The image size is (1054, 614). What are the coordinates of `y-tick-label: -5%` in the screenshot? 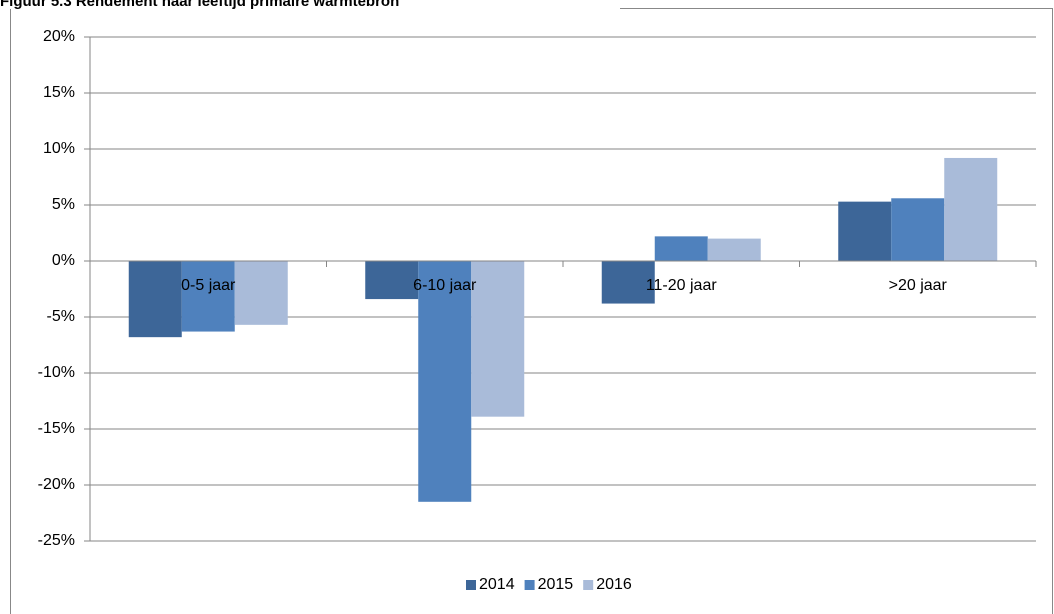 It's located at (61, 316).